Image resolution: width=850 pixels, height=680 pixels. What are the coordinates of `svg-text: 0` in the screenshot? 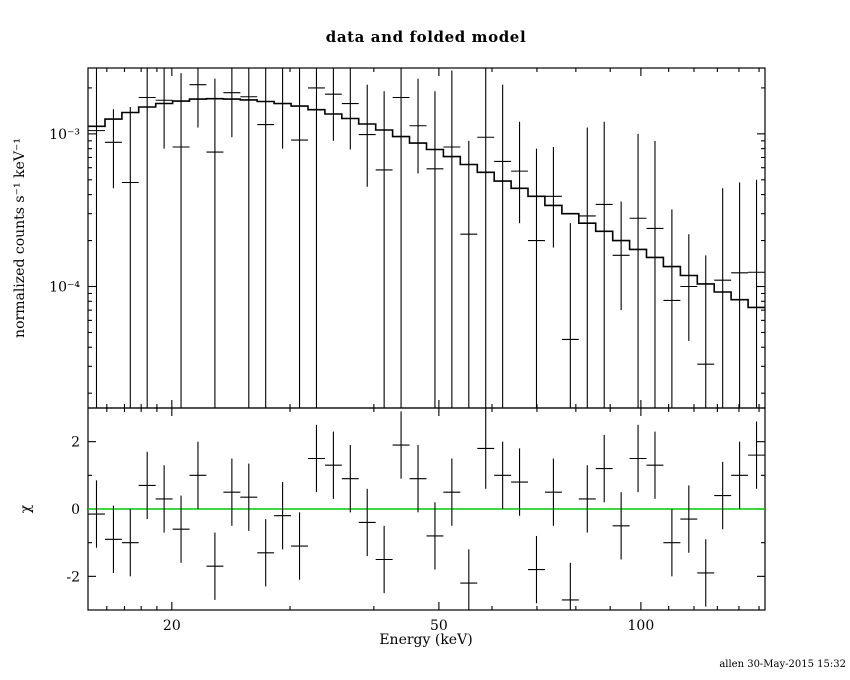 It's located at (75, 510).